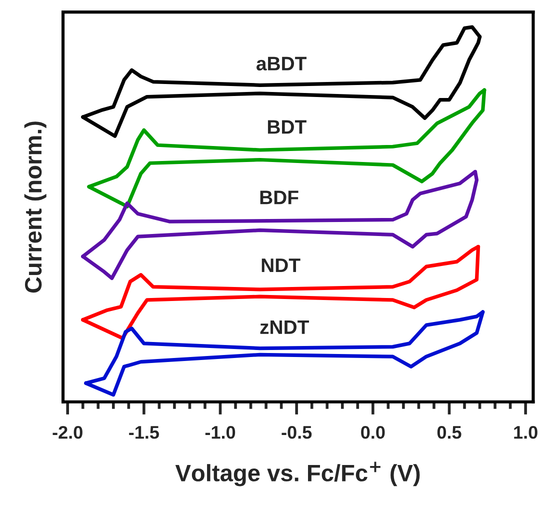 The height and width of the screenshot is (524, 548). What do you see at coordinates (373, 432) in the screenshot?
I see `x-tick-label: 0.0` at bounding box center [373, 432].